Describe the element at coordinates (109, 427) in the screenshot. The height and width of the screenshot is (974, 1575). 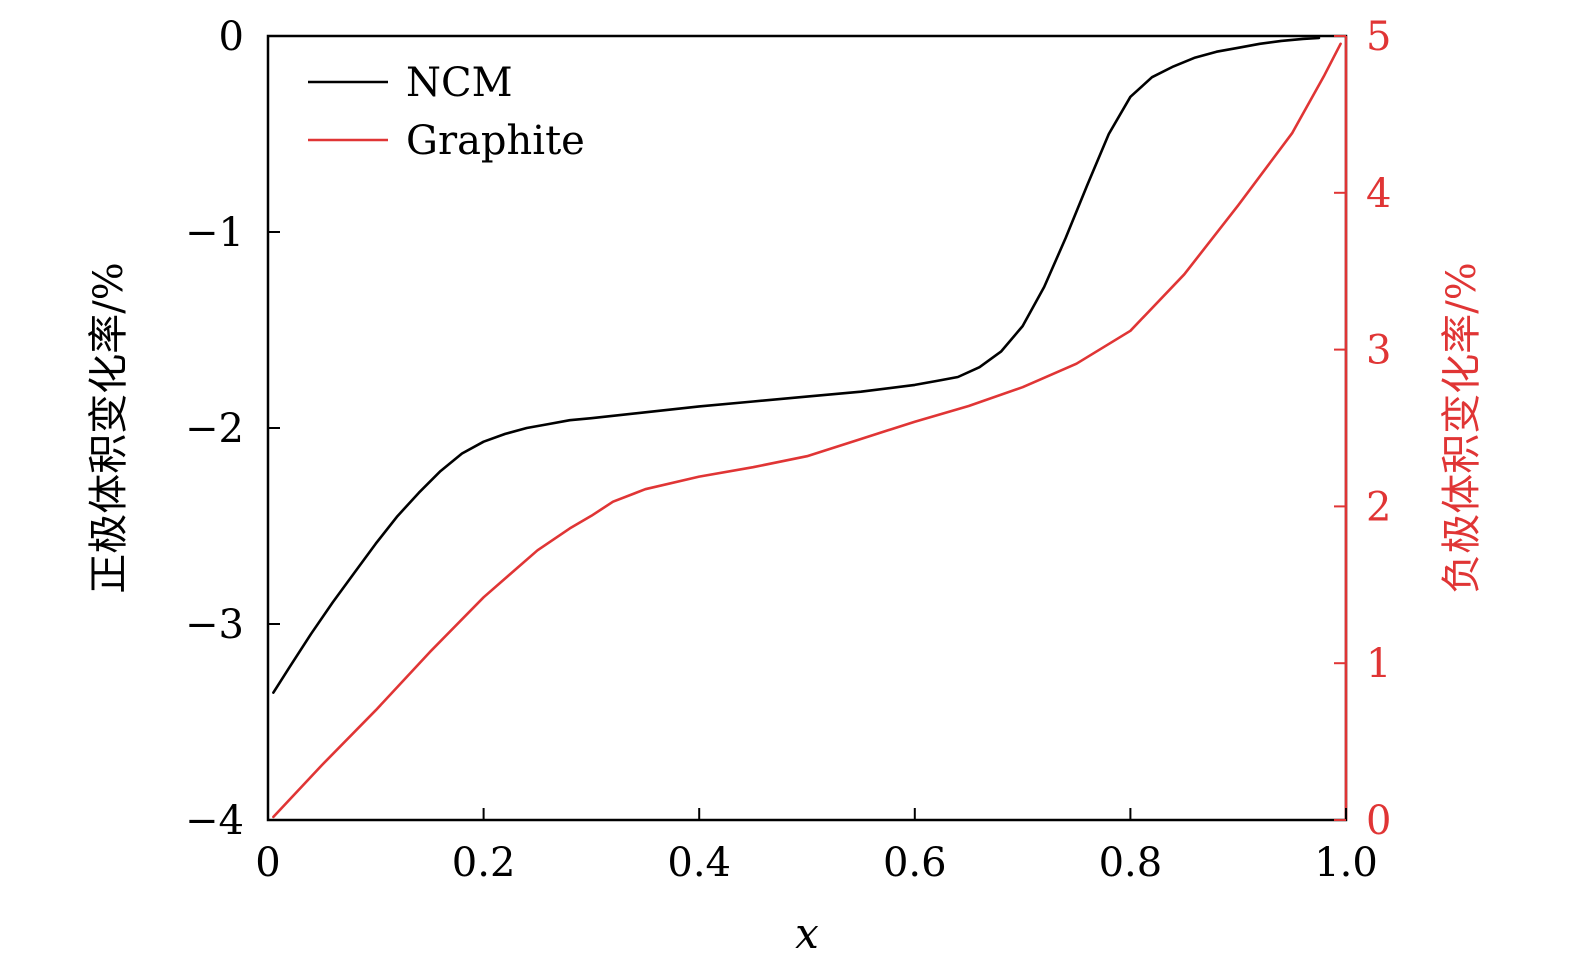
I see `left-axis-title: 正极体积变化率/%` at that location.